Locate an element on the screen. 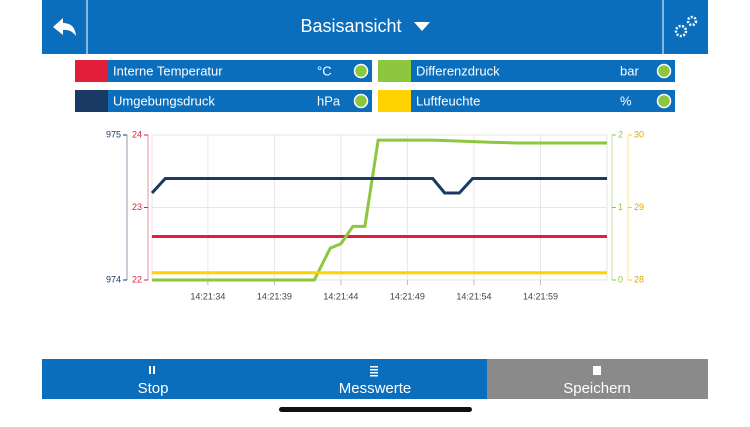 This screenshot has height=427, width=750. legend-unit: °C is located at coordinates (324, 70).